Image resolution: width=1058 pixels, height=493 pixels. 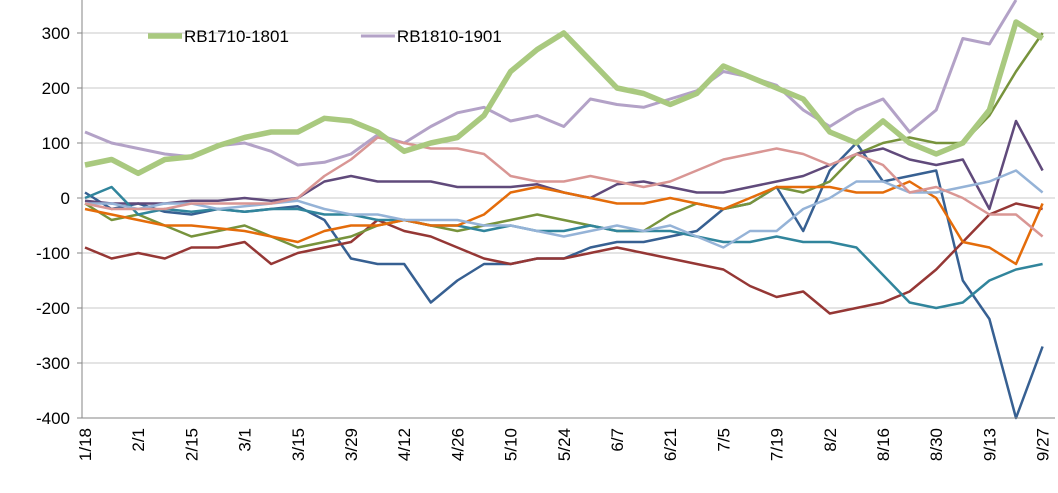 I want to click on x-tick-label: 7/19, so click(x=777, y=444).